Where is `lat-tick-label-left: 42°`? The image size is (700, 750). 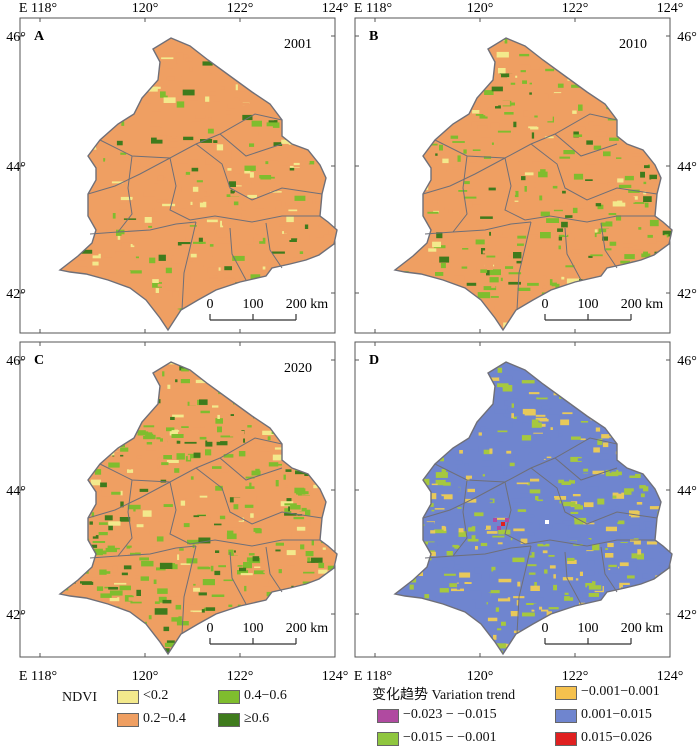 lat-tick-label-left: 42° is located at coordinates (16, 294).